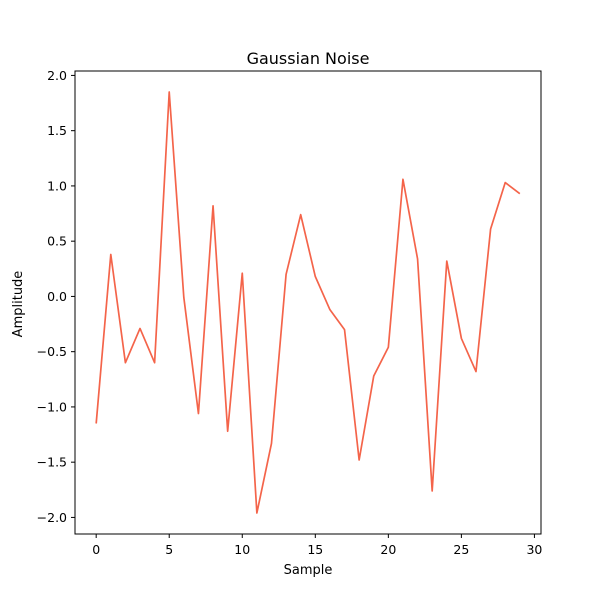  Describe the element at coordinates (308, 58) in the screenshot. I see `chart-title: Gaussian Noise` at that location.